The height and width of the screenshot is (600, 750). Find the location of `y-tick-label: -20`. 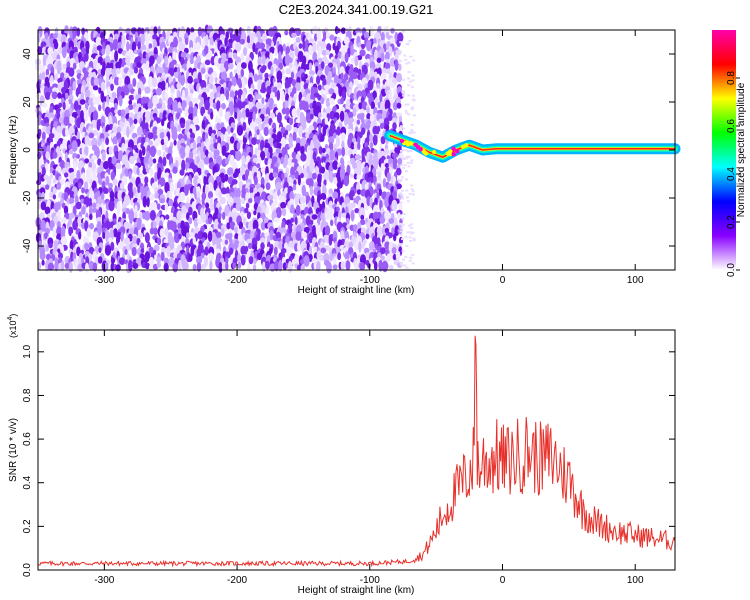

y-tick-label: -20 is located at coordinates (27, 197).